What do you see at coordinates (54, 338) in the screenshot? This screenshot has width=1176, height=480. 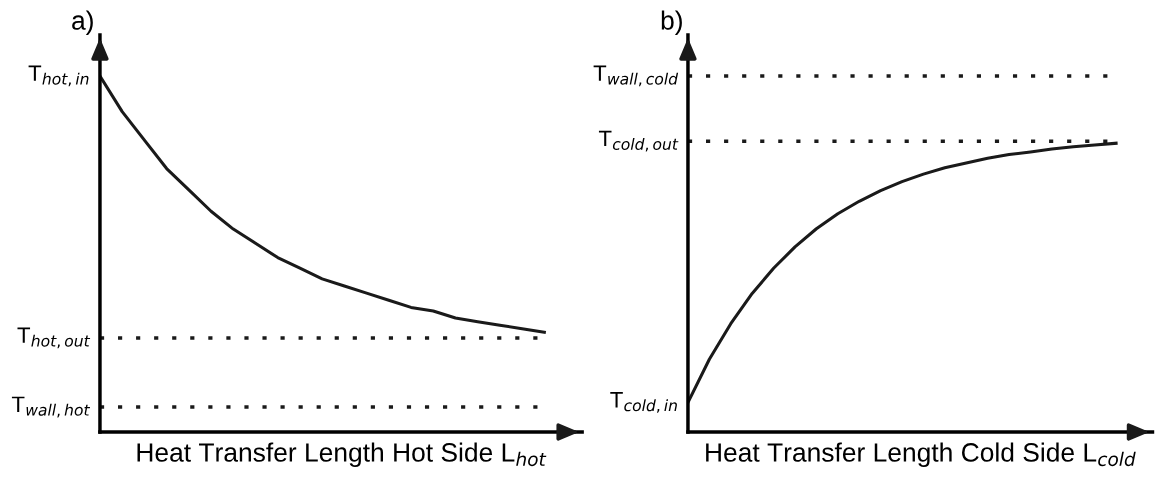 I see `ref-line-label: T$_{hot,out}$` at bounding box center [54, 338].